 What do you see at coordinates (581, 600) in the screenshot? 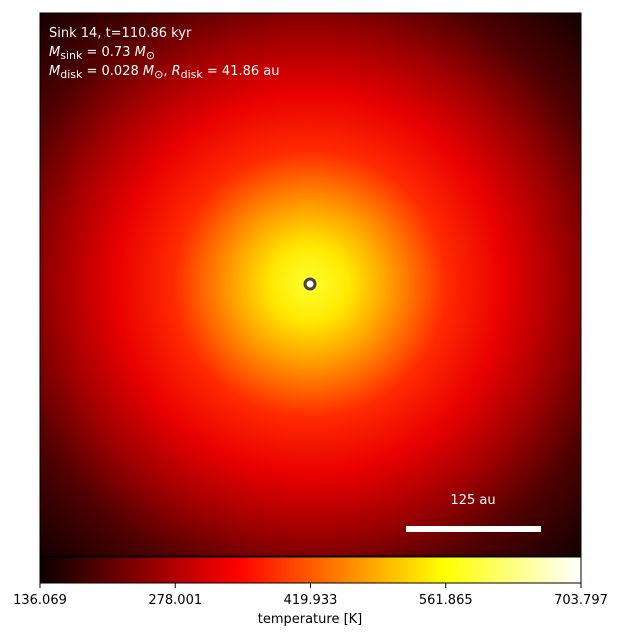
I see `colorbar-tick-label: 703.797` at bounding box center [581, 600].